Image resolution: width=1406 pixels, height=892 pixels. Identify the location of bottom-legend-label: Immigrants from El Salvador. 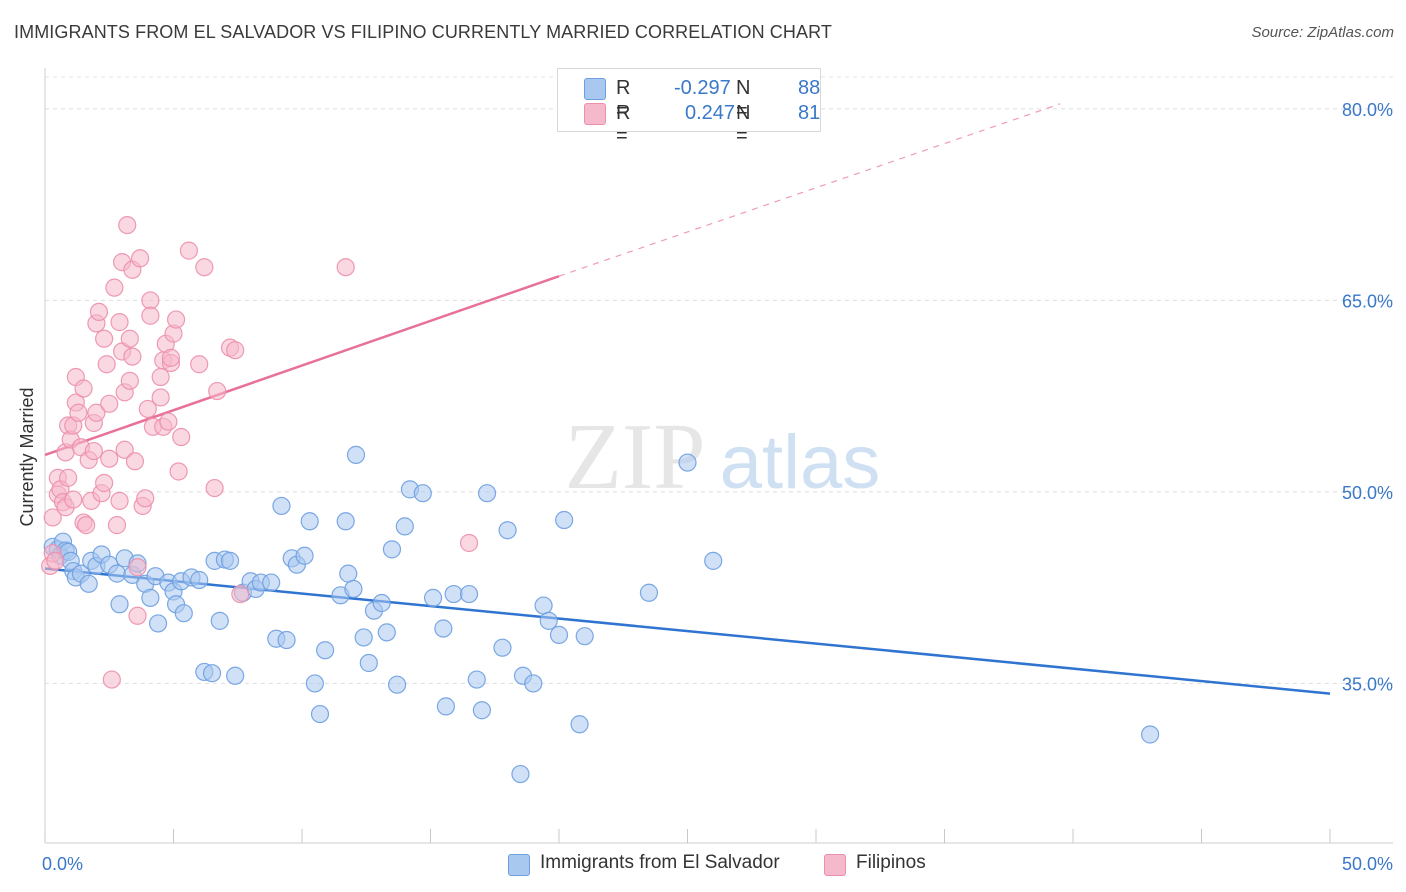
(660, 862).